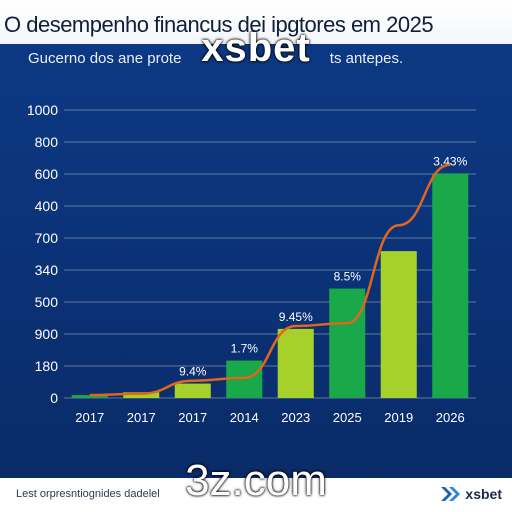 This screenshot has width=512, height=512. What do you see at coordinates (256, 48) in the screenshot?
I see `watermark-top: xsbet` at bounding box center [256, 48].